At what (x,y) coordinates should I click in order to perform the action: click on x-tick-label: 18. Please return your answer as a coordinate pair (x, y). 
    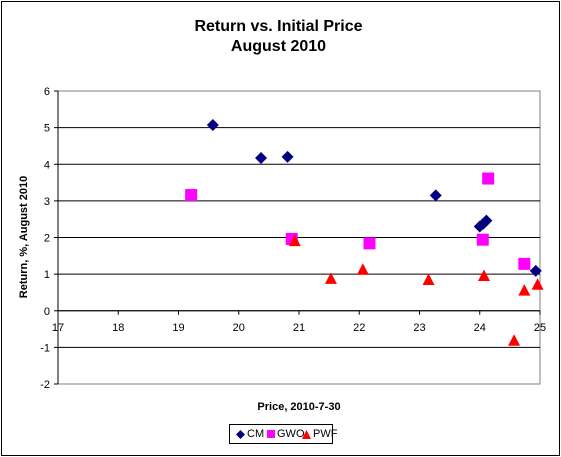
    Looking at the image, I should click on (118, 328).